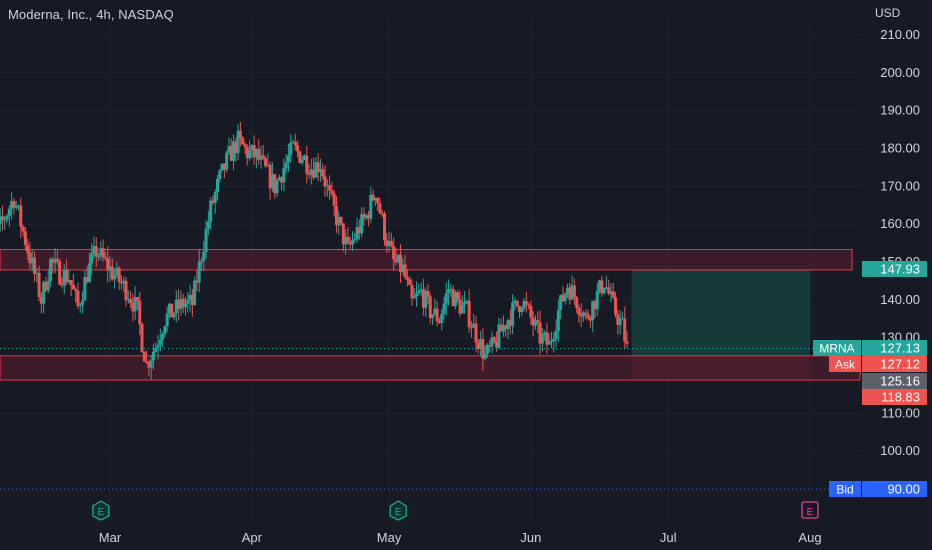  Describe the element at coordinates (900, 148) in the screenshot. I see `y-tick-label: 180.00` at that location.